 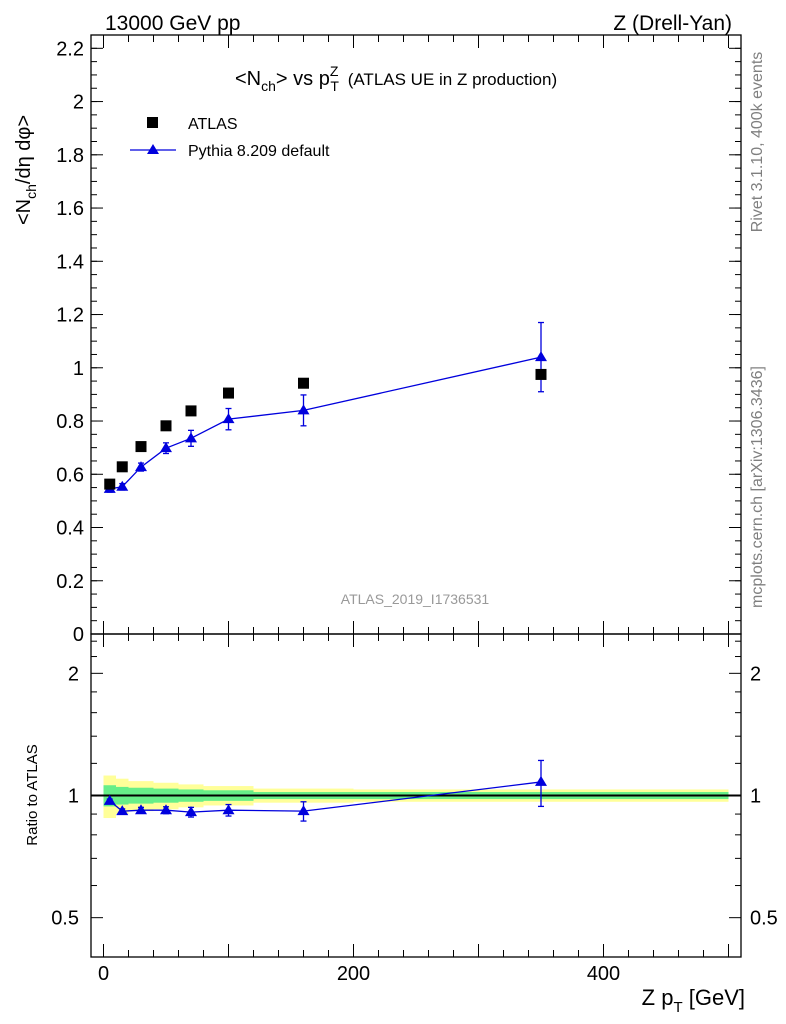 What do you see at coordinates (693, 1000) in the screenshot?
I see `x-axis-label: Z pT [GeV]` at bounding box center [693, 1000].